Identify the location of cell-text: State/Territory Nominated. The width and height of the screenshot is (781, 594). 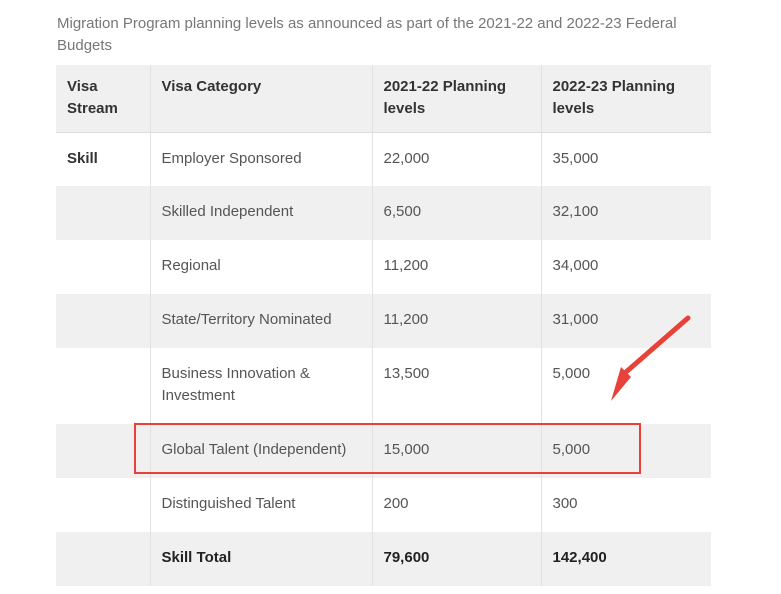
(246, 319).